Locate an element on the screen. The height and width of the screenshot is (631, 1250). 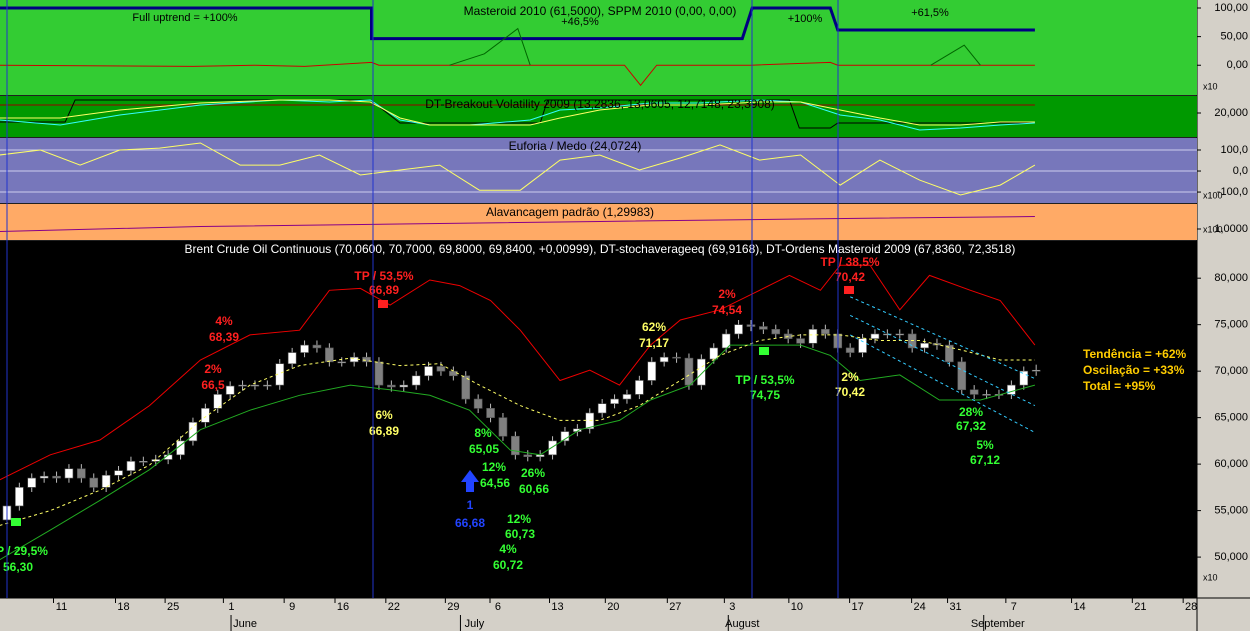
annotation: 66,5 is located at coordinates (213, 385).